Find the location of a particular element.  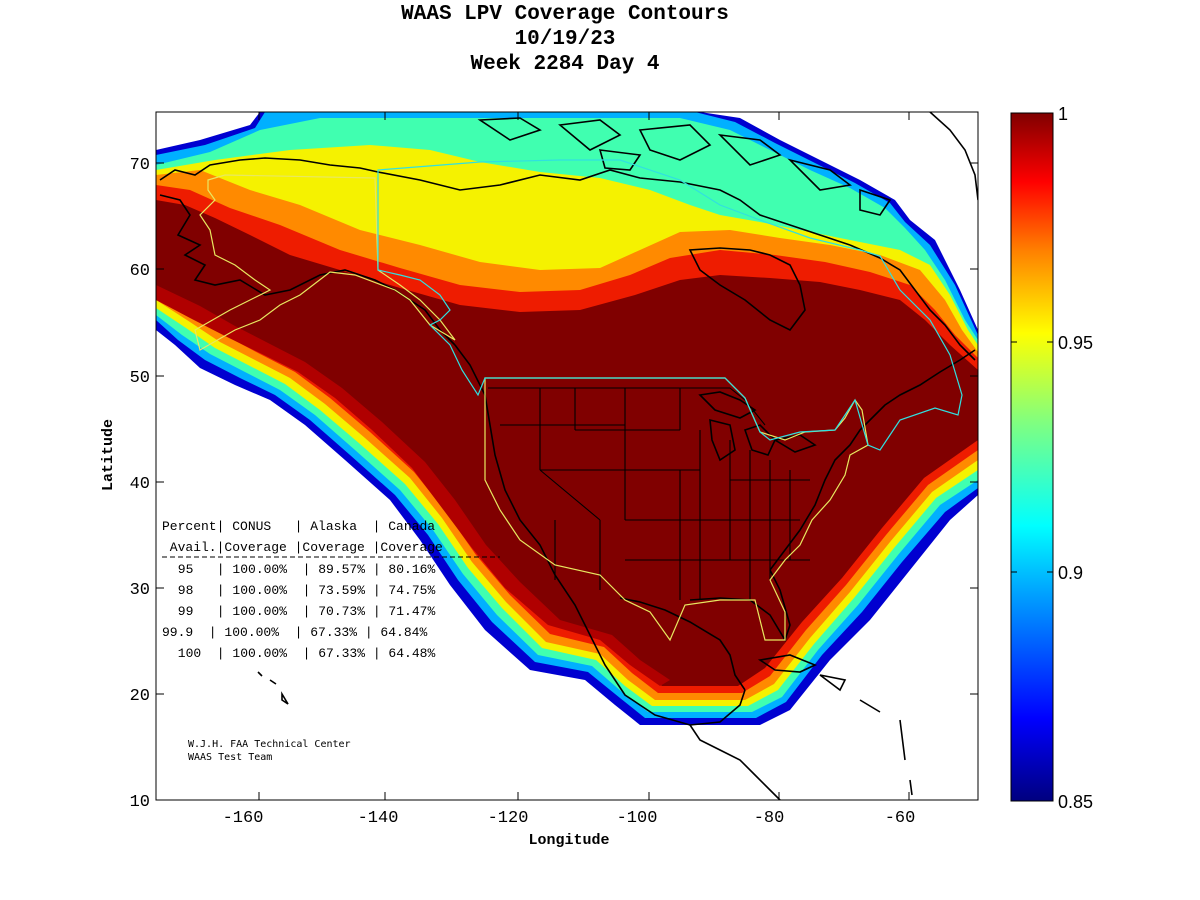

mexico-central-america is located at coordinates (735, 762).